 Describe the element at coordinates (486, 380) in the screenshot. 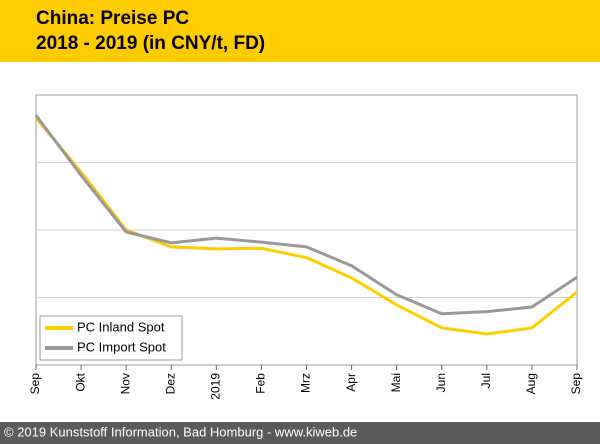

I see `x-tick-label: Jul` at that location.